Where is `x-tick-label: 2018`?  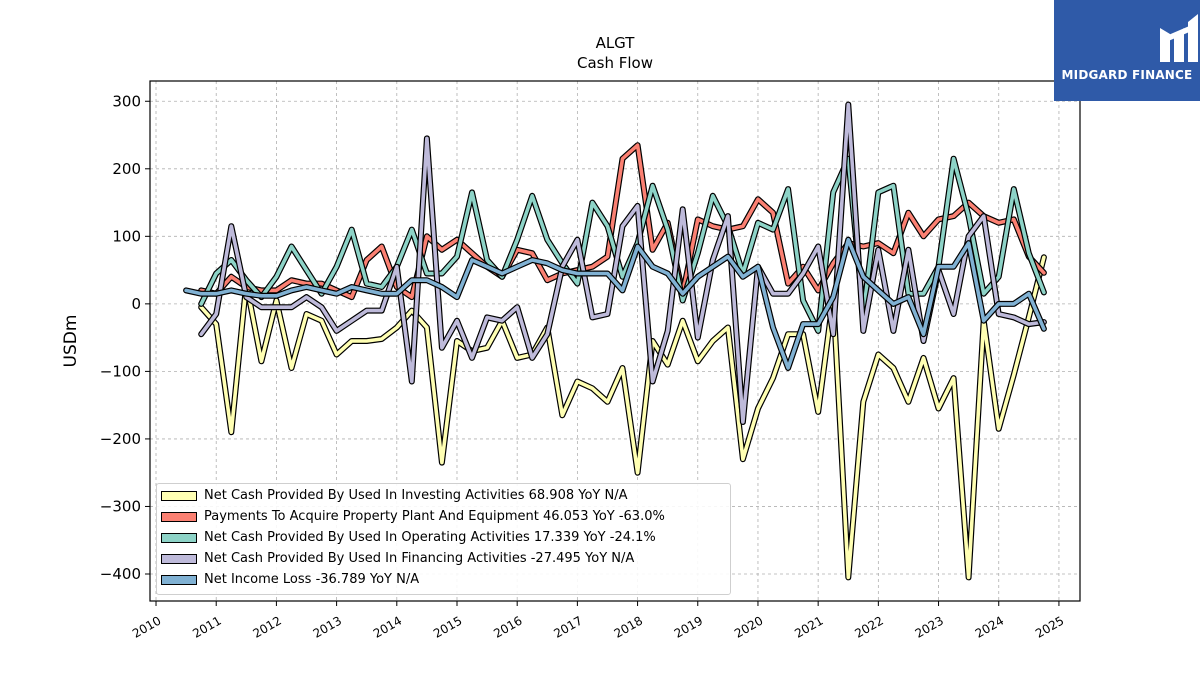 x-tick-label: 2018 is located at coordinates (628, 626).